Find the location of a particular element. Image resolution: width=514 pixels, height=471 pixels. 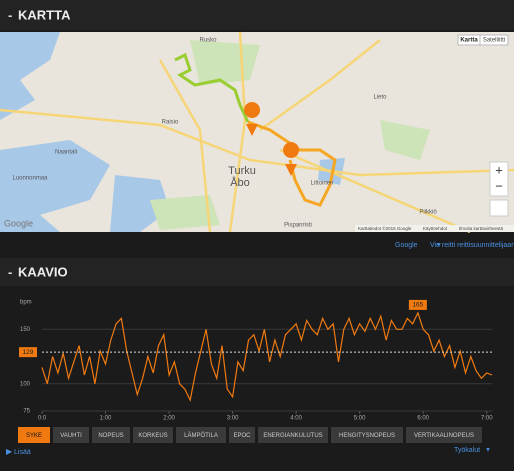

map-type-button is located at coordinates (494, 40).